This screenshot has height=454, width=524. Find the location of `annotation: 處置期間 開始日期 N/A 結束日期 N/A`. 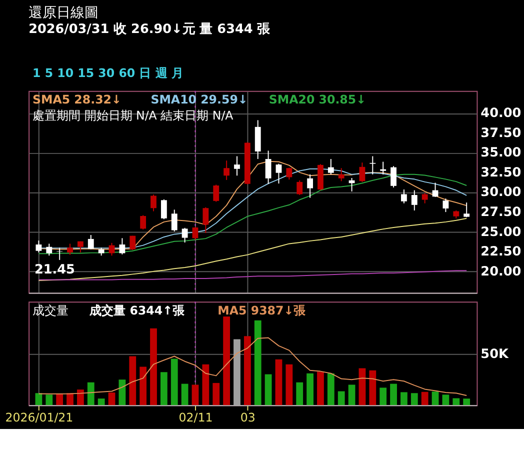

annotation: 處置期間 開始日期 N/A 結束日期 N/A is located at coordinates (133, 115).